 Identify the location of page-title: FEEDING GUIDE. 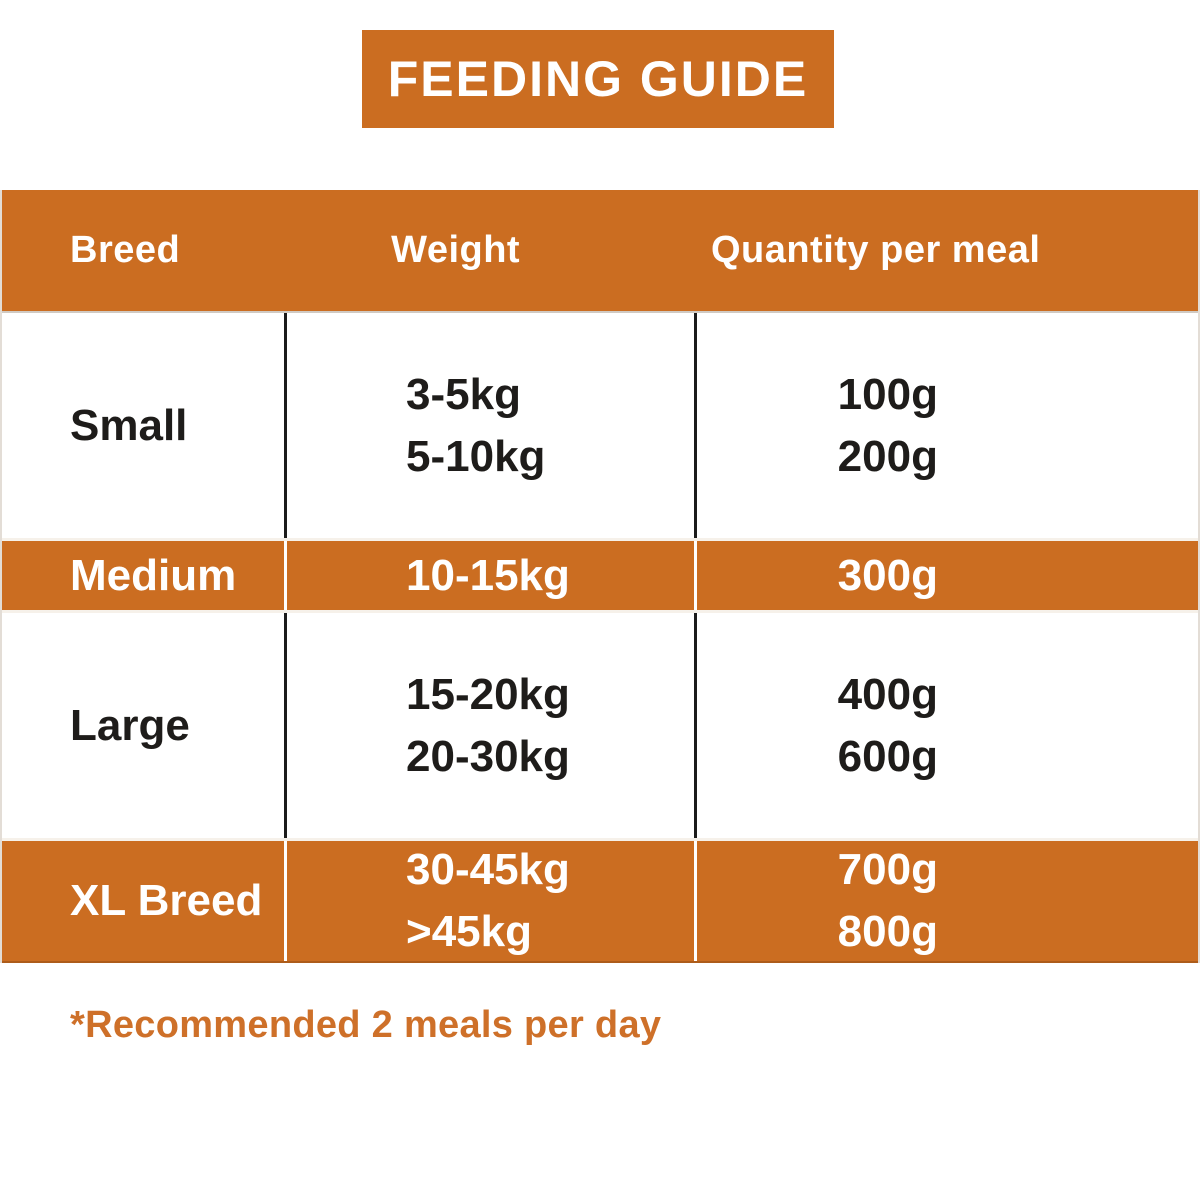
(598, 79).